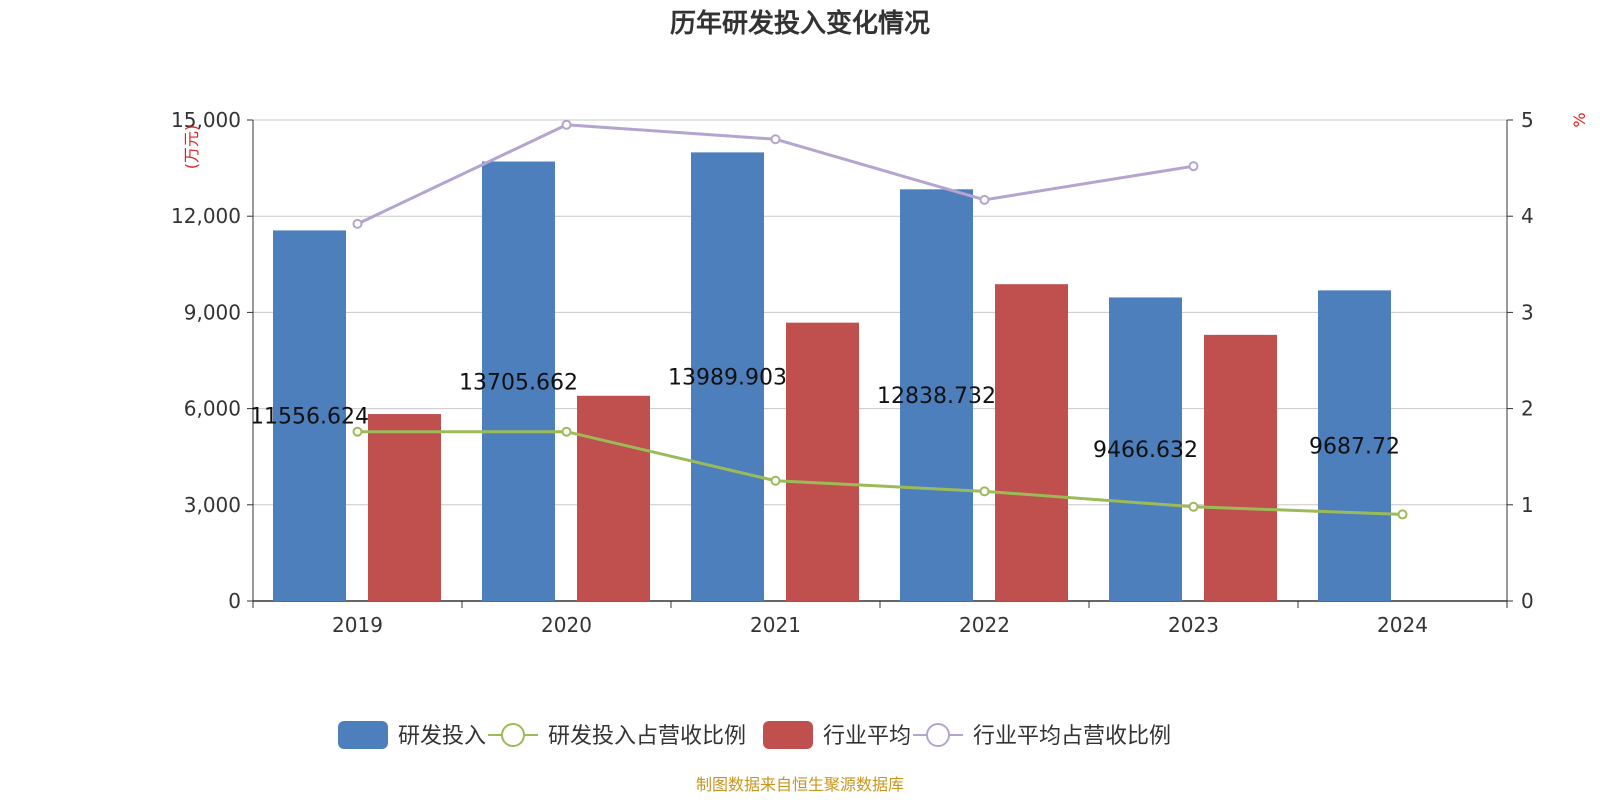 This screenshot has width=1600, height=800. I want to click on left-tick-label: 0, so click(234, 601).